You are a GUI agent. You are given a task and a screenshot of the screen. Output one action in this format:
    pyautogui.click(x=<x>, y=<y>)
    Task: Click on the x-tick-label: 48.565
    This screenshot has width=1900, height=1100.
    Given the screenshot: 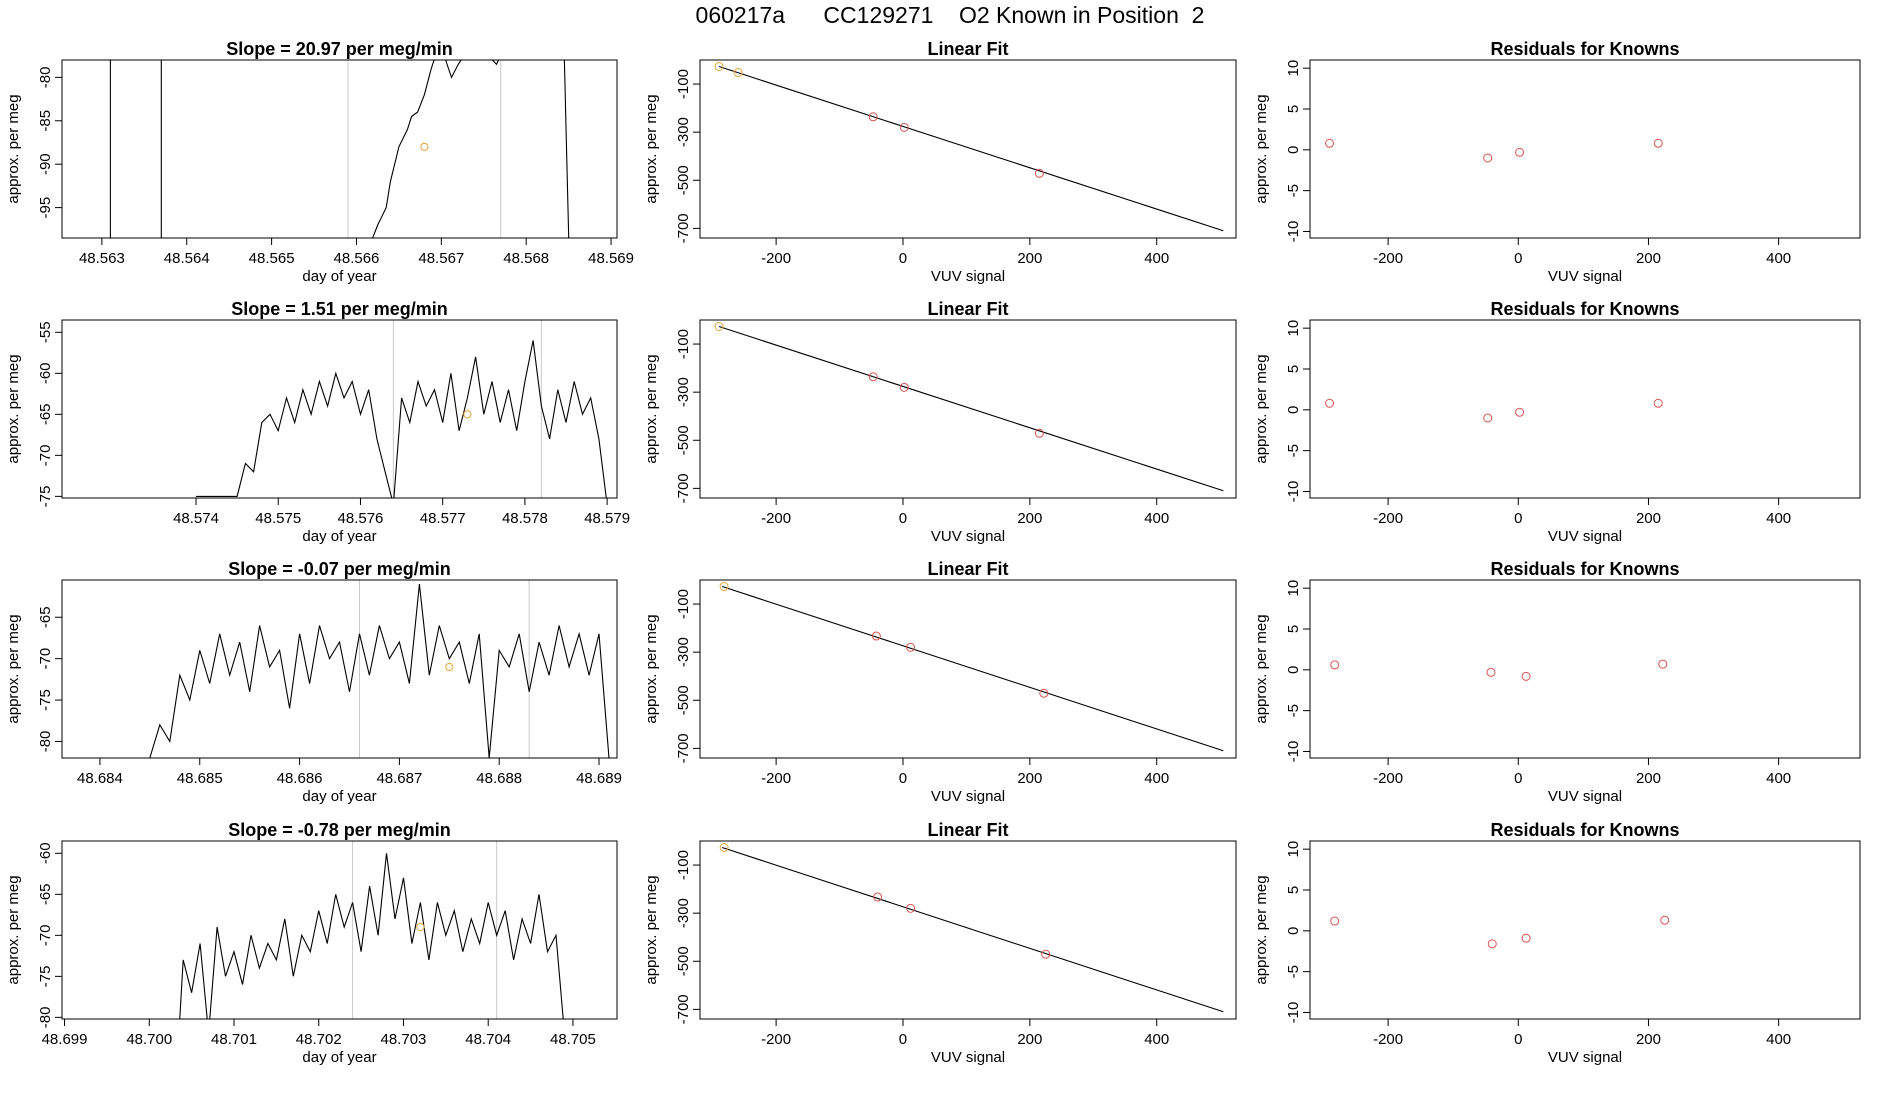 What is the action you would take?
    pyautogui.click(x=272, y=258)
    